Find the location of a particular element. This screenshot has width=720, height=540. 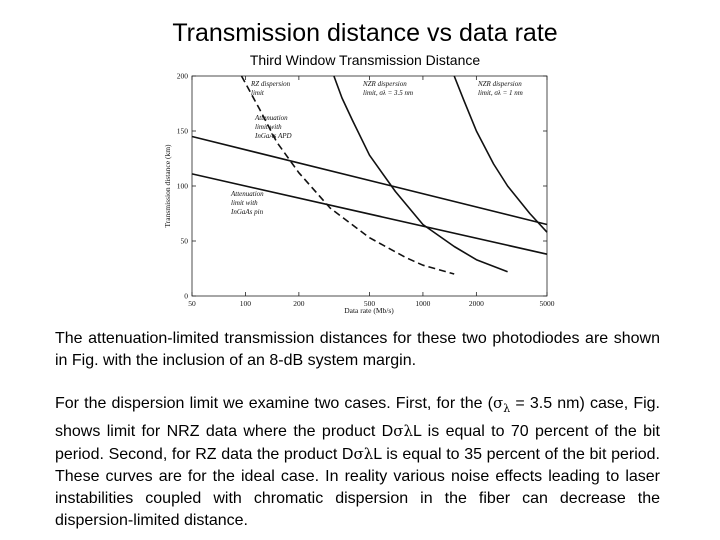

y-tick-label-2: 100 is located at coordinates (183, 186).